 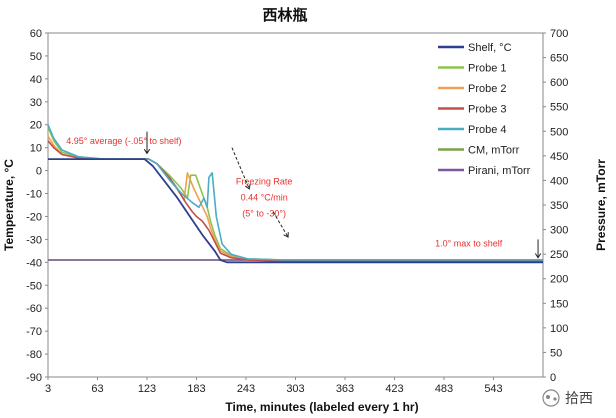 I want to click on annotation-text: 4.95° average (-.05° to shelf), so click(x=123, y=141).